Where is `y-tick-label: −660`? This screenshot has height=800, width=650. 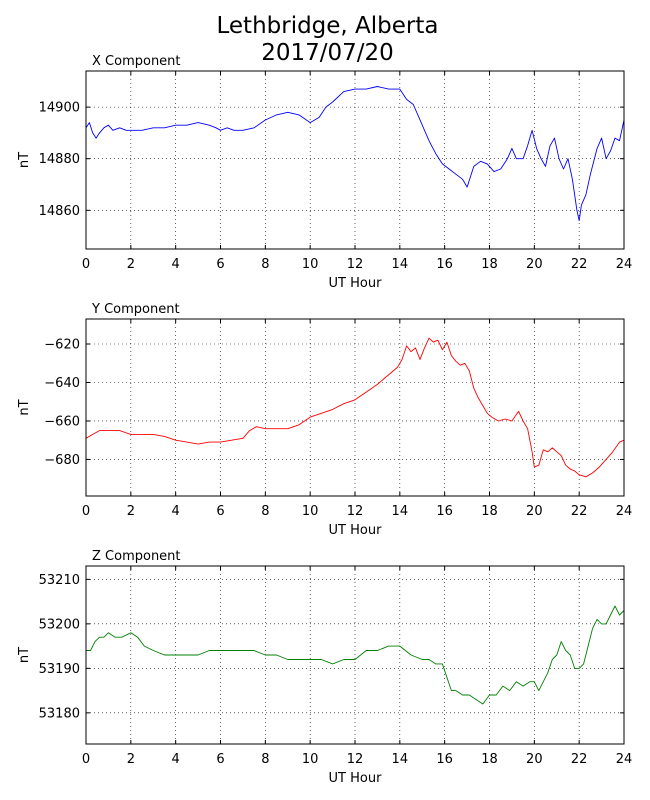 y-tick-label: −660 is located at coordinates (62, 421).